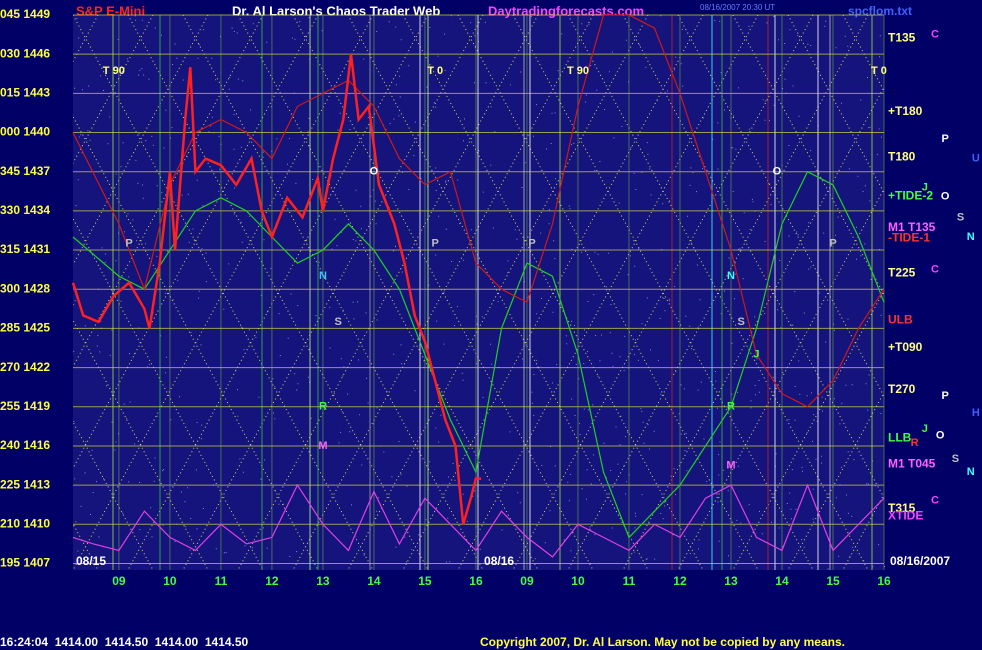 This screenshot has height=650, width=982. What do you see at coordinates (25, 132) in the screenshot?
I see `y-tick-label: 000 1440` at bounding box center [25, 132].